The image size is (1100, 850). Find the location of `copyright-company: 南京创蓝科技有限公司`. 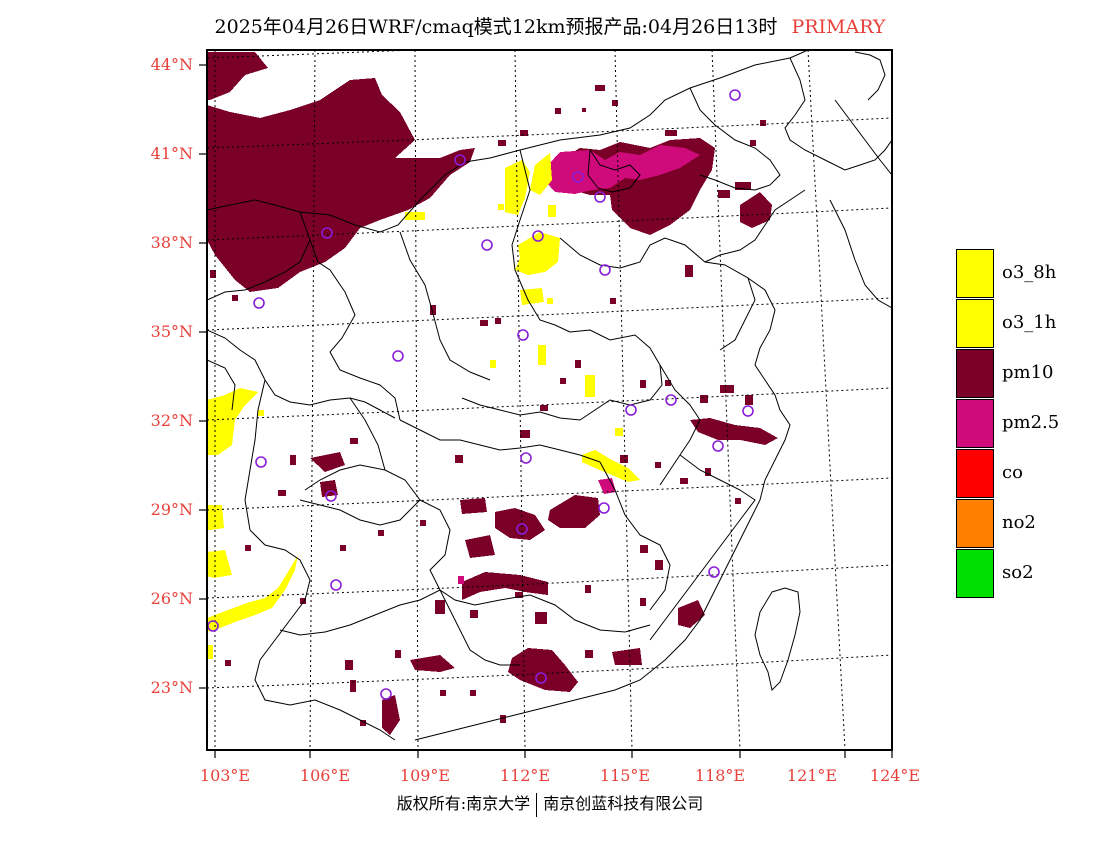

copyright-company: 南京创蓝科技有限公司 is located at coordinates (623, 803).